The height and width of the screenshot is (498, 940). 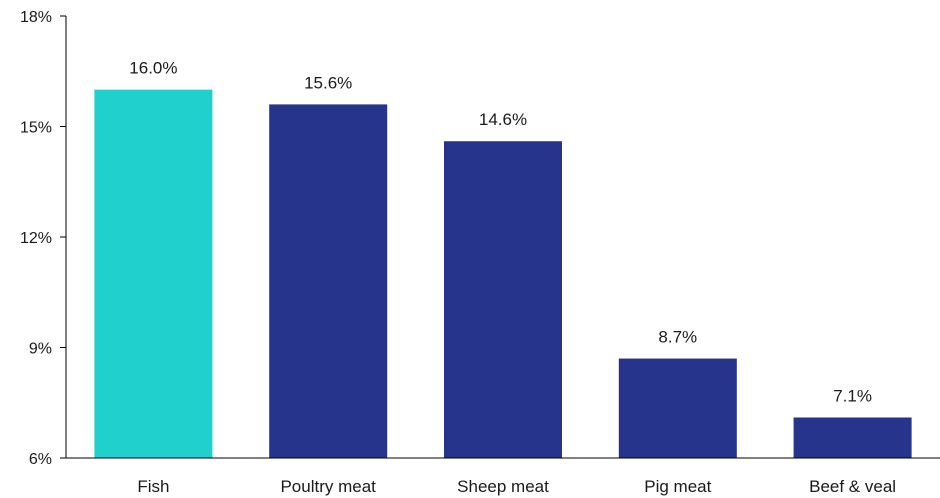 What do you see at coordinates (40, 459) in the screenshot?
I see `y-tick-label: 6%` at bounding box center [40, 459].